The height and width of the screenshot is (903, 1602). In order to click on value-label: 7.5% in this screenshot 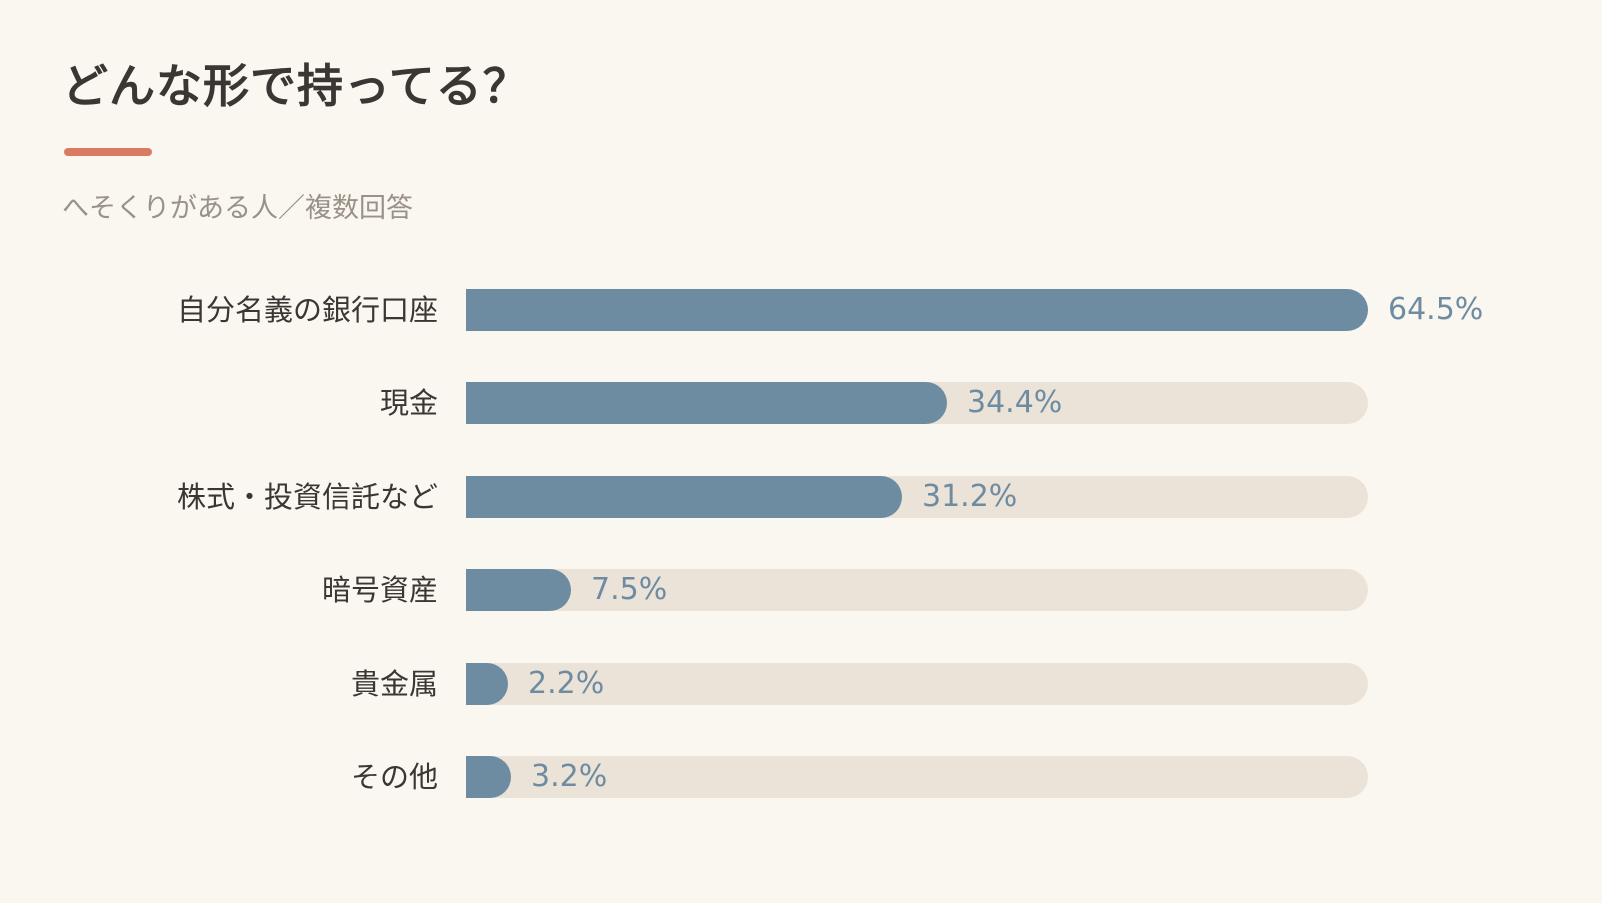, I will do `click(629, 589)`.